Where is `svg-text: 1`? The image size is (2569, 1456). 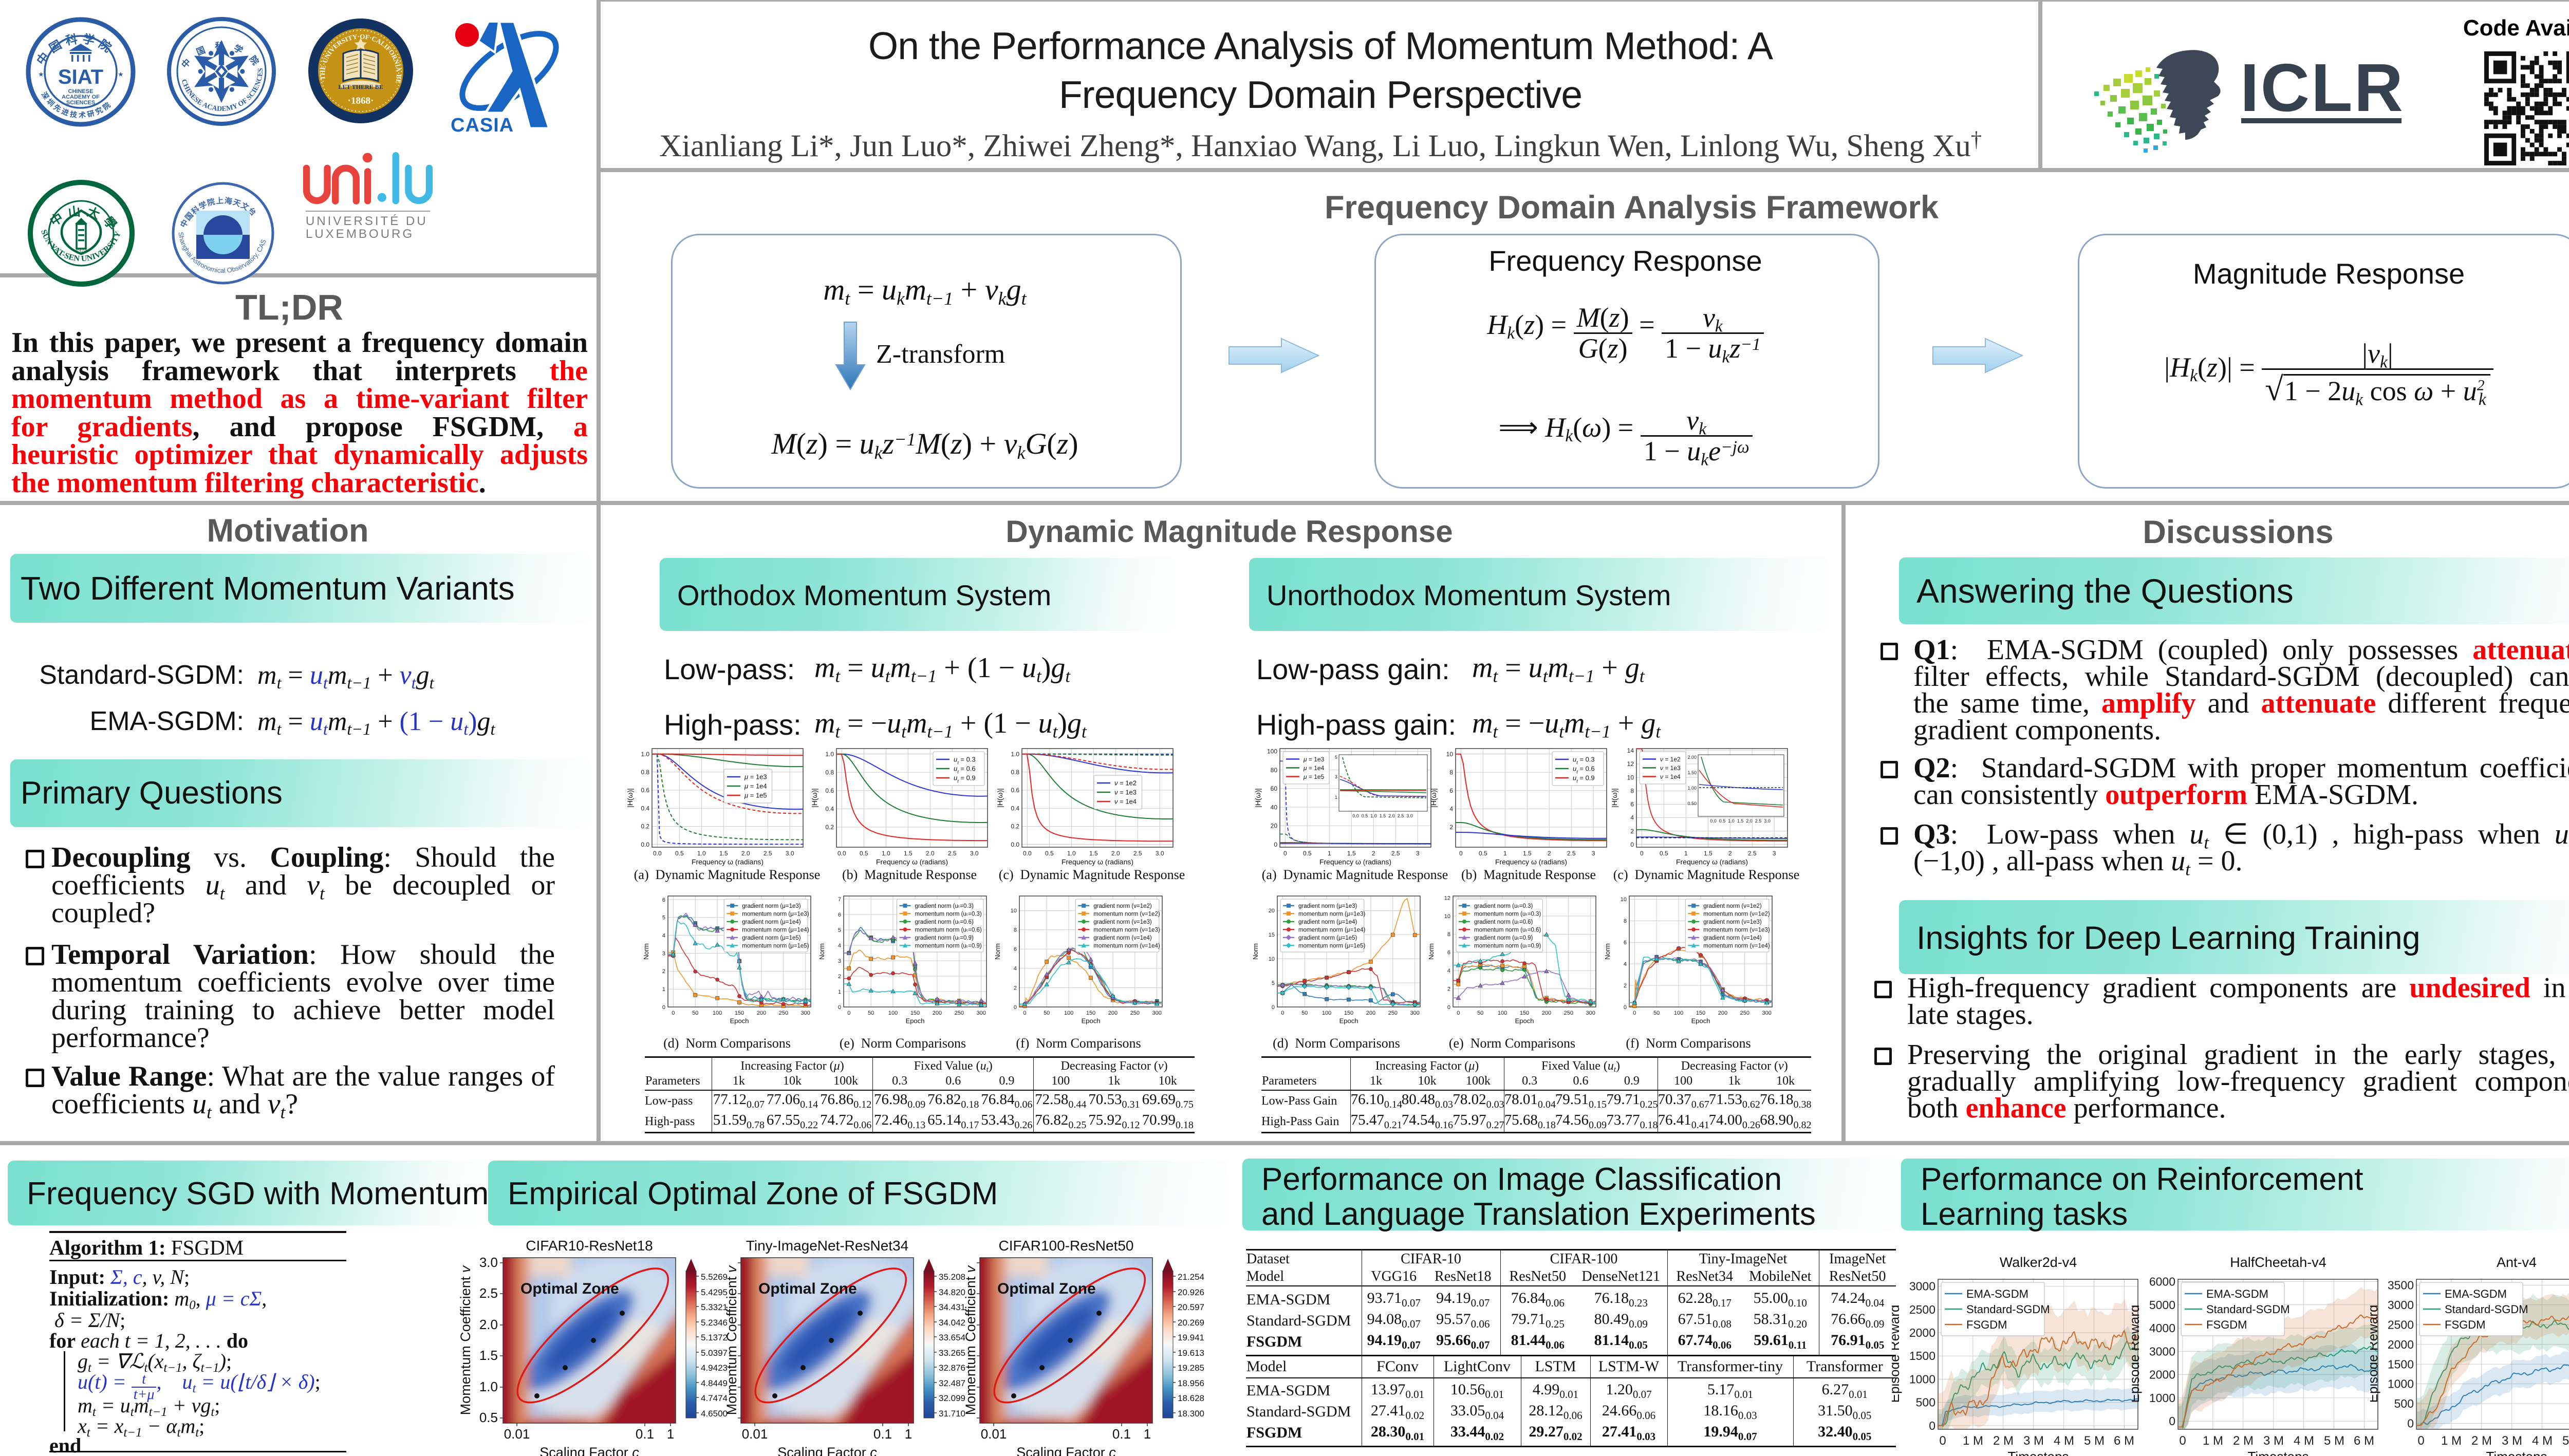 svg-text: 1 is located at coordinates (671, 1434).